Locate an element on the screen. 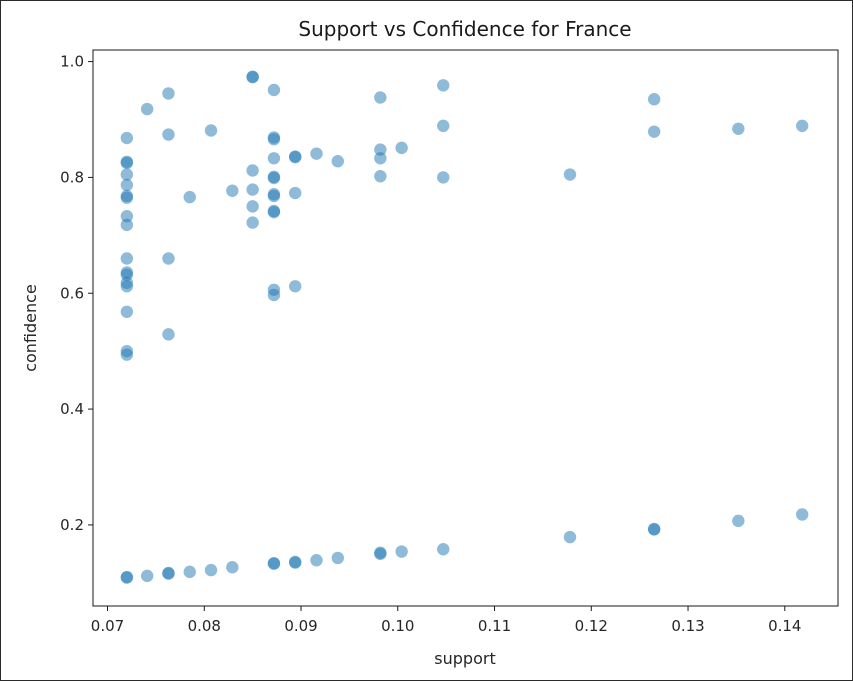 The image size is (853, 681). x-tick-label: 0.10 is located at coordinates (397, 626).